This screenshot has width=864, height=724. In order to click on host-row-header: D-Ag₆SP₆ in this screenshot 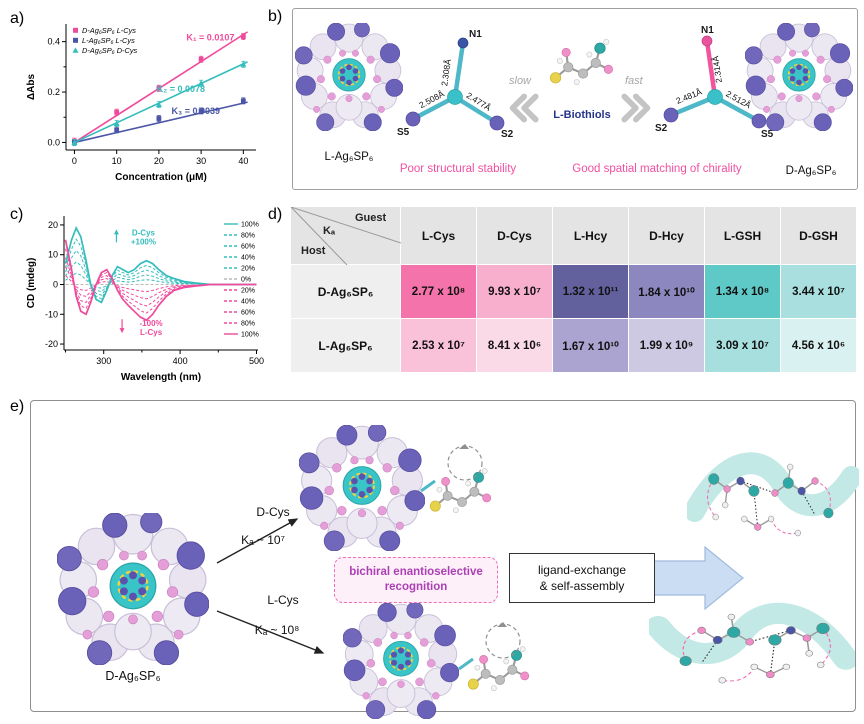, I will do `click(345, 291)`.